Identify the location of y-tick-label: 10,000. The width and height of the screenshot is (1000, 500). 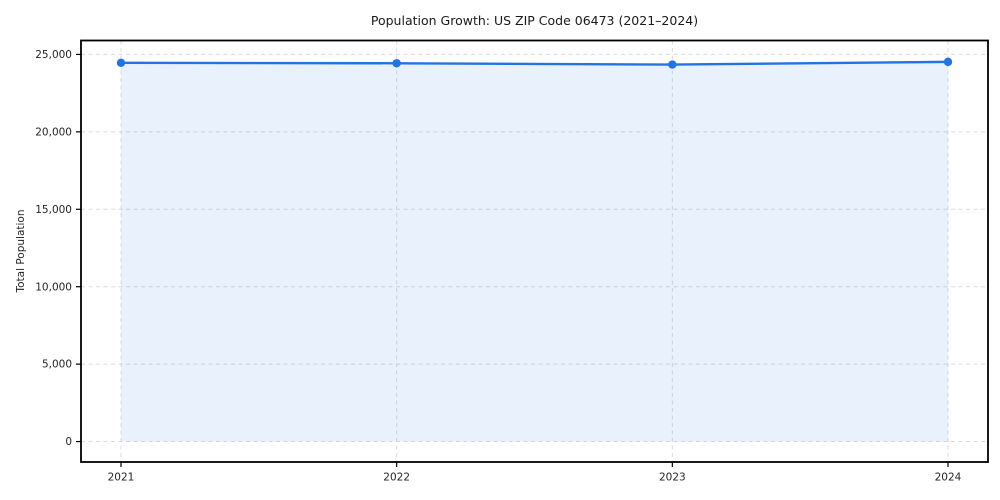
(53, 287).